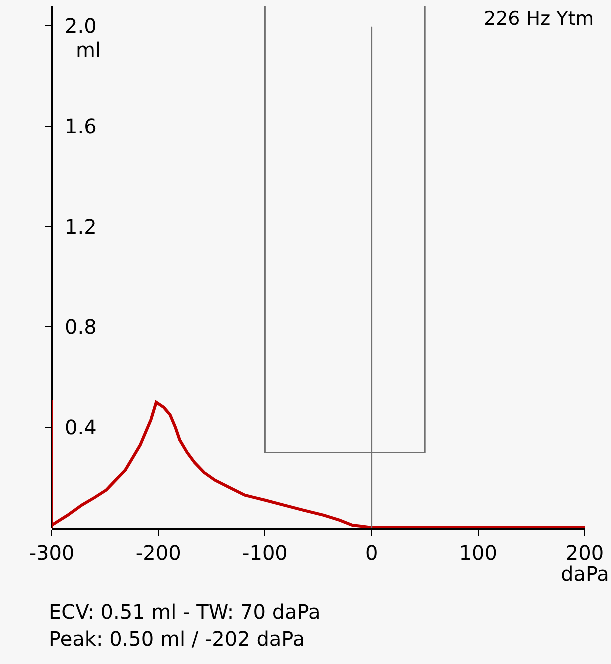  Describe the element at coordinates (539, 19) in the screenshot. I see `annotation: 226 Hz Ytm` at that location.